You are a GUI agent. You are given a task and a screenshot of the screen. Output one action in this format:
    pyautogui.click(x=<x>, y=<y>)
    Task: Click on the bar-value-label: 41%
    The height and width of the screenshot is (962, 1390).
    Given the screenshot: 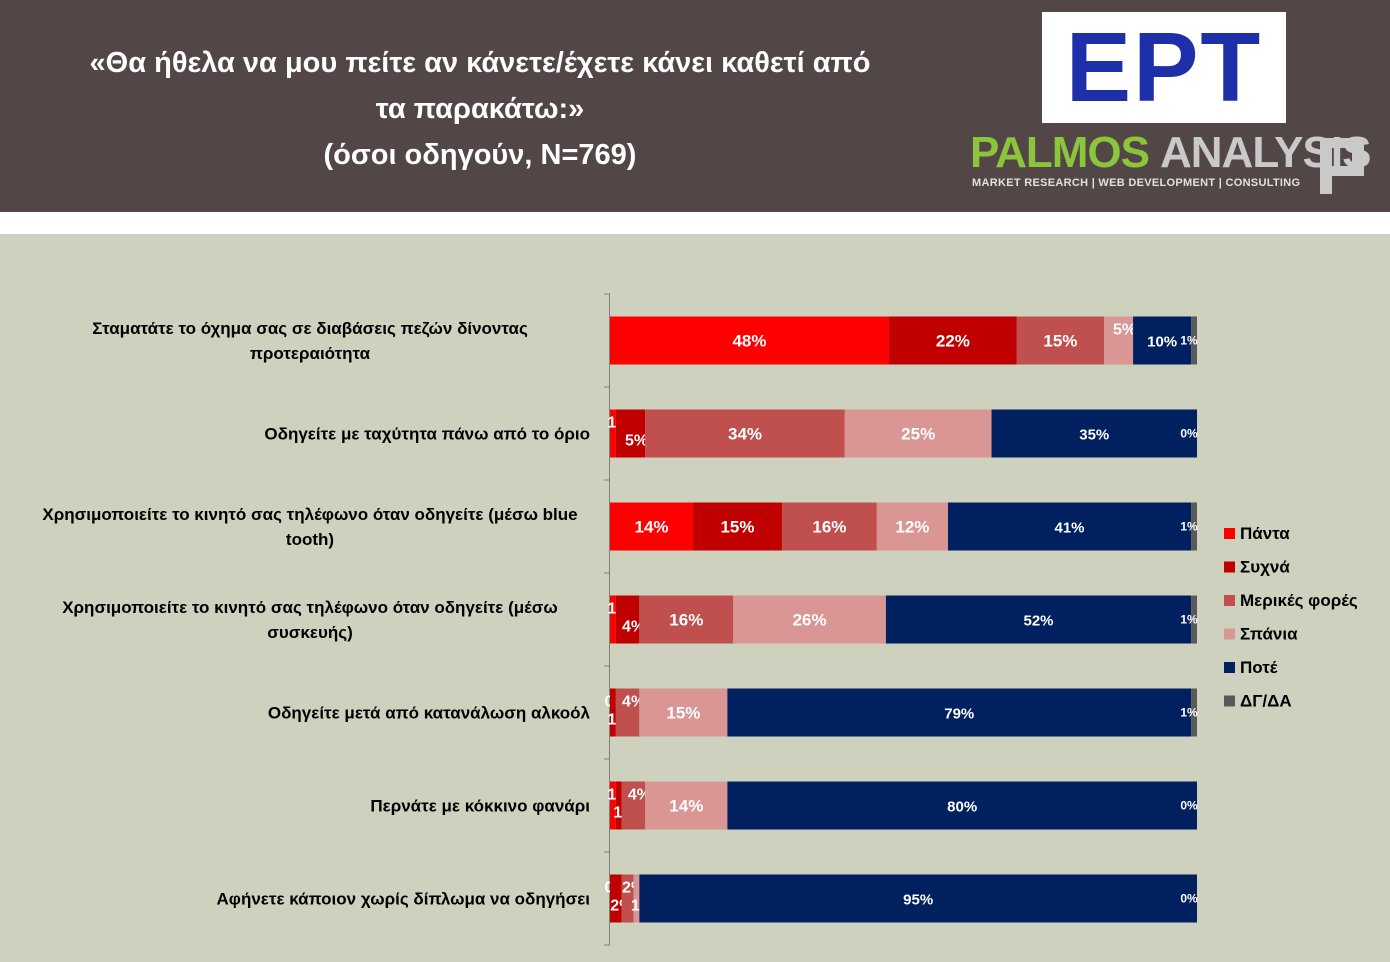 What is the action you would take?
    pyautogui.click(x=1070, y=528)
    